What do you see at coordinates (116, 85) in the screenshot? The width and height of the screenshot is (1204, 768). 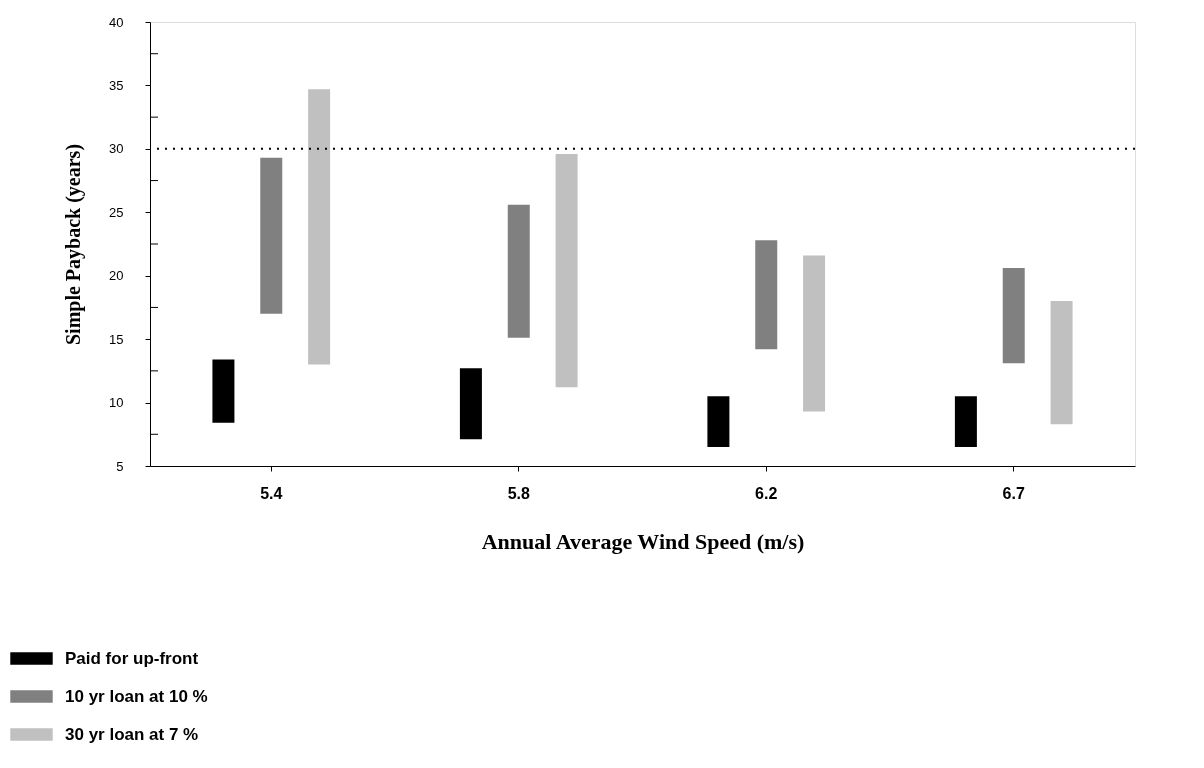 I see `y-tick-label: 35` at bounding box center [116, 85].